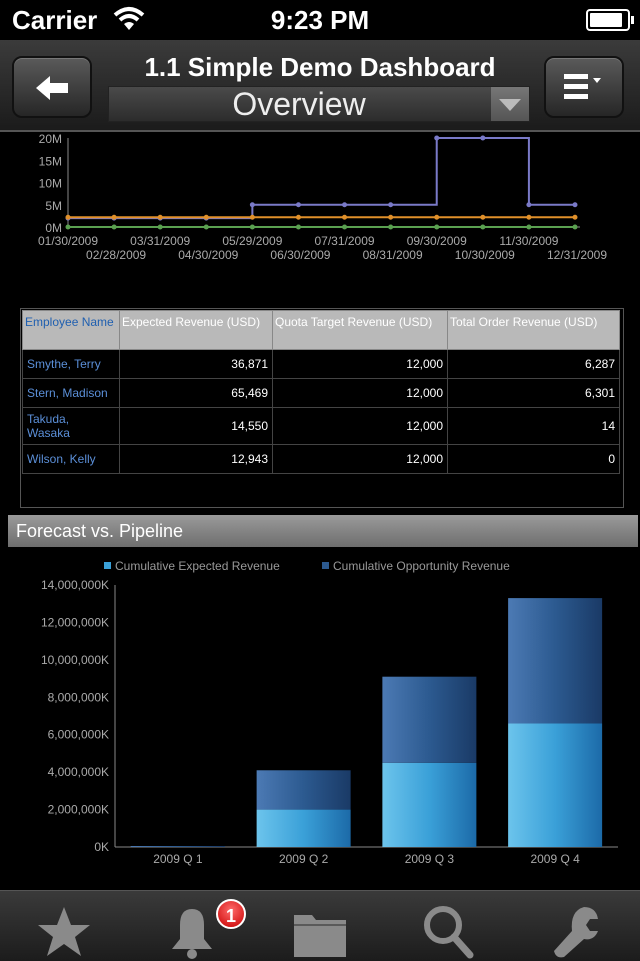  I want to click on y-tick-label: 4,000,000K, so click(78, 772).